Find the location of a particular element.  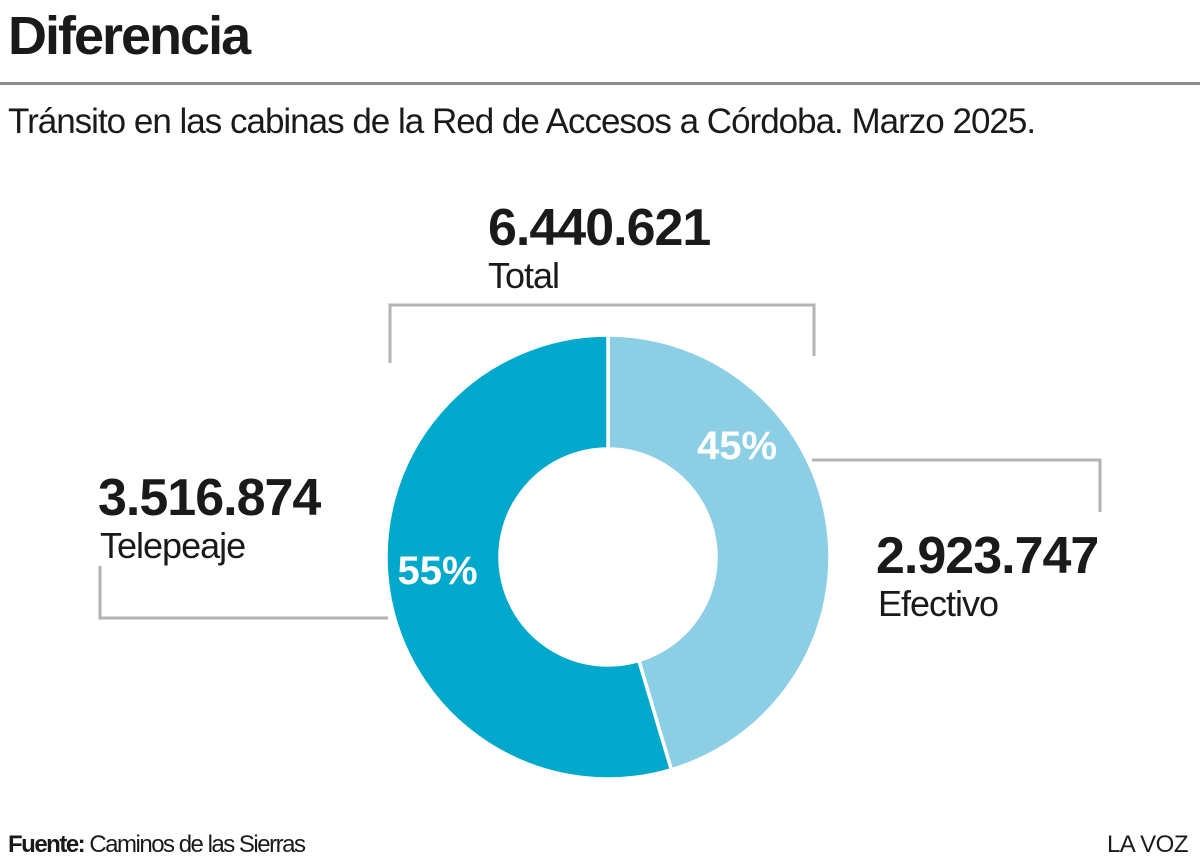

slice-efectivo is located at coordinates (719, 552).